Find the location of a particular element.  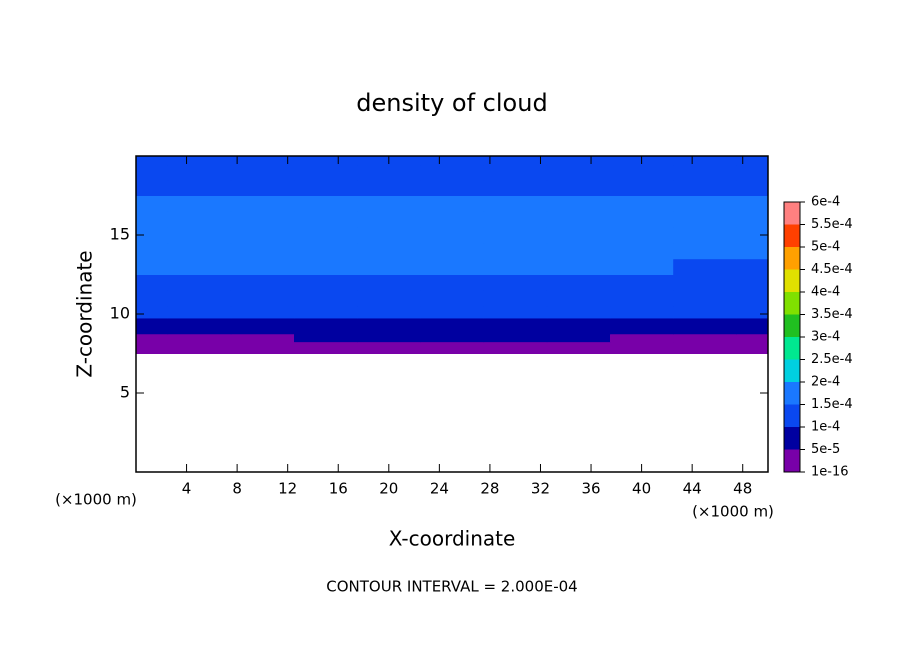

x-tick-label: 24 is located at coordinates (439, 489).